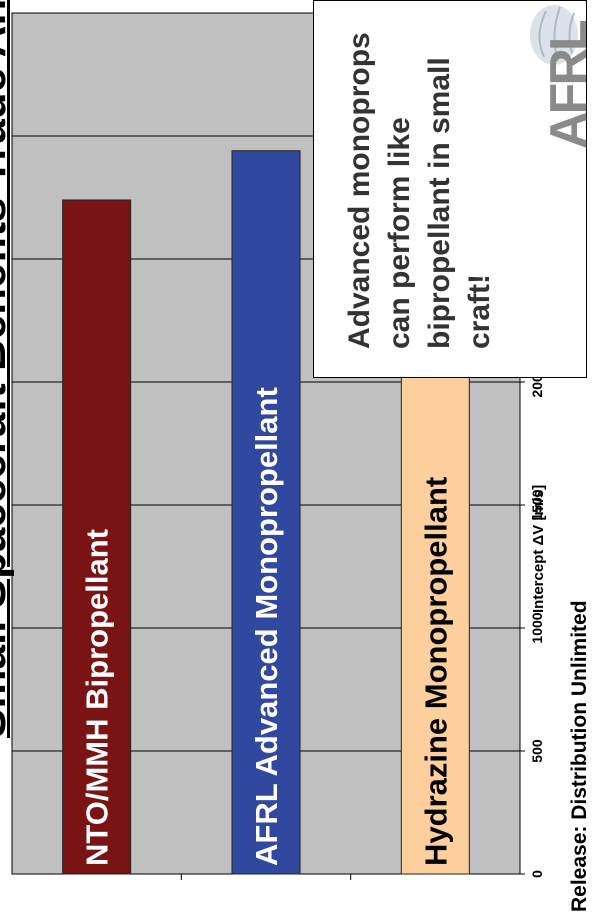 Image resolution: width=595 pixels, height=918 pixels. Describe the element at coordinates (7, 369) in the screenshot. I see `chart-title: Small Spacecraft Benefits Trade Analysis` at that location.